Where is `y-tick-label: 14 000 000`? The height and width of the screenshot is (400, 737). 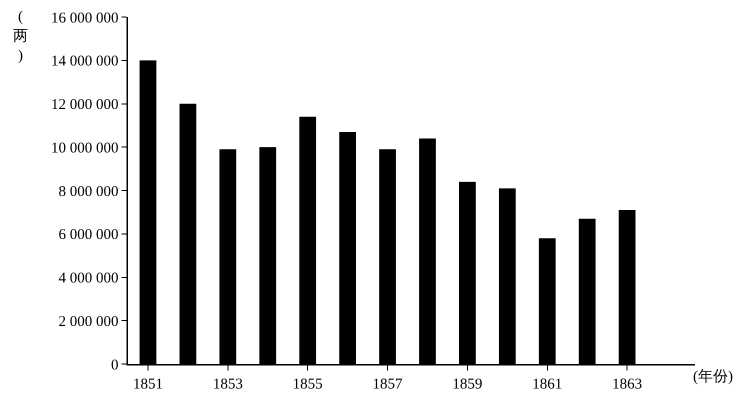
y-tick-label: 14 000 000 is located at coordinates (84, 62).